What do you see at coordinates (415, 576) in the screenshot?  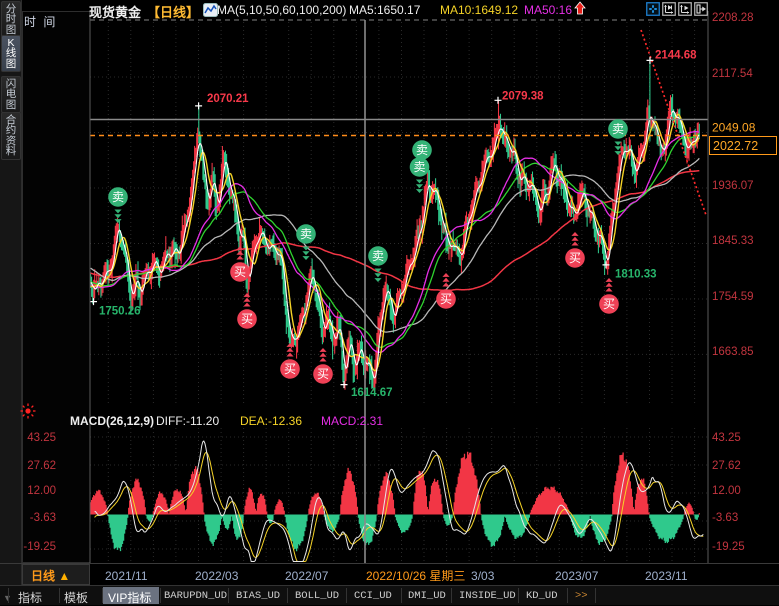 I see `svg-text: 2022/10/26 星期三` at bounding box center [415, 576].